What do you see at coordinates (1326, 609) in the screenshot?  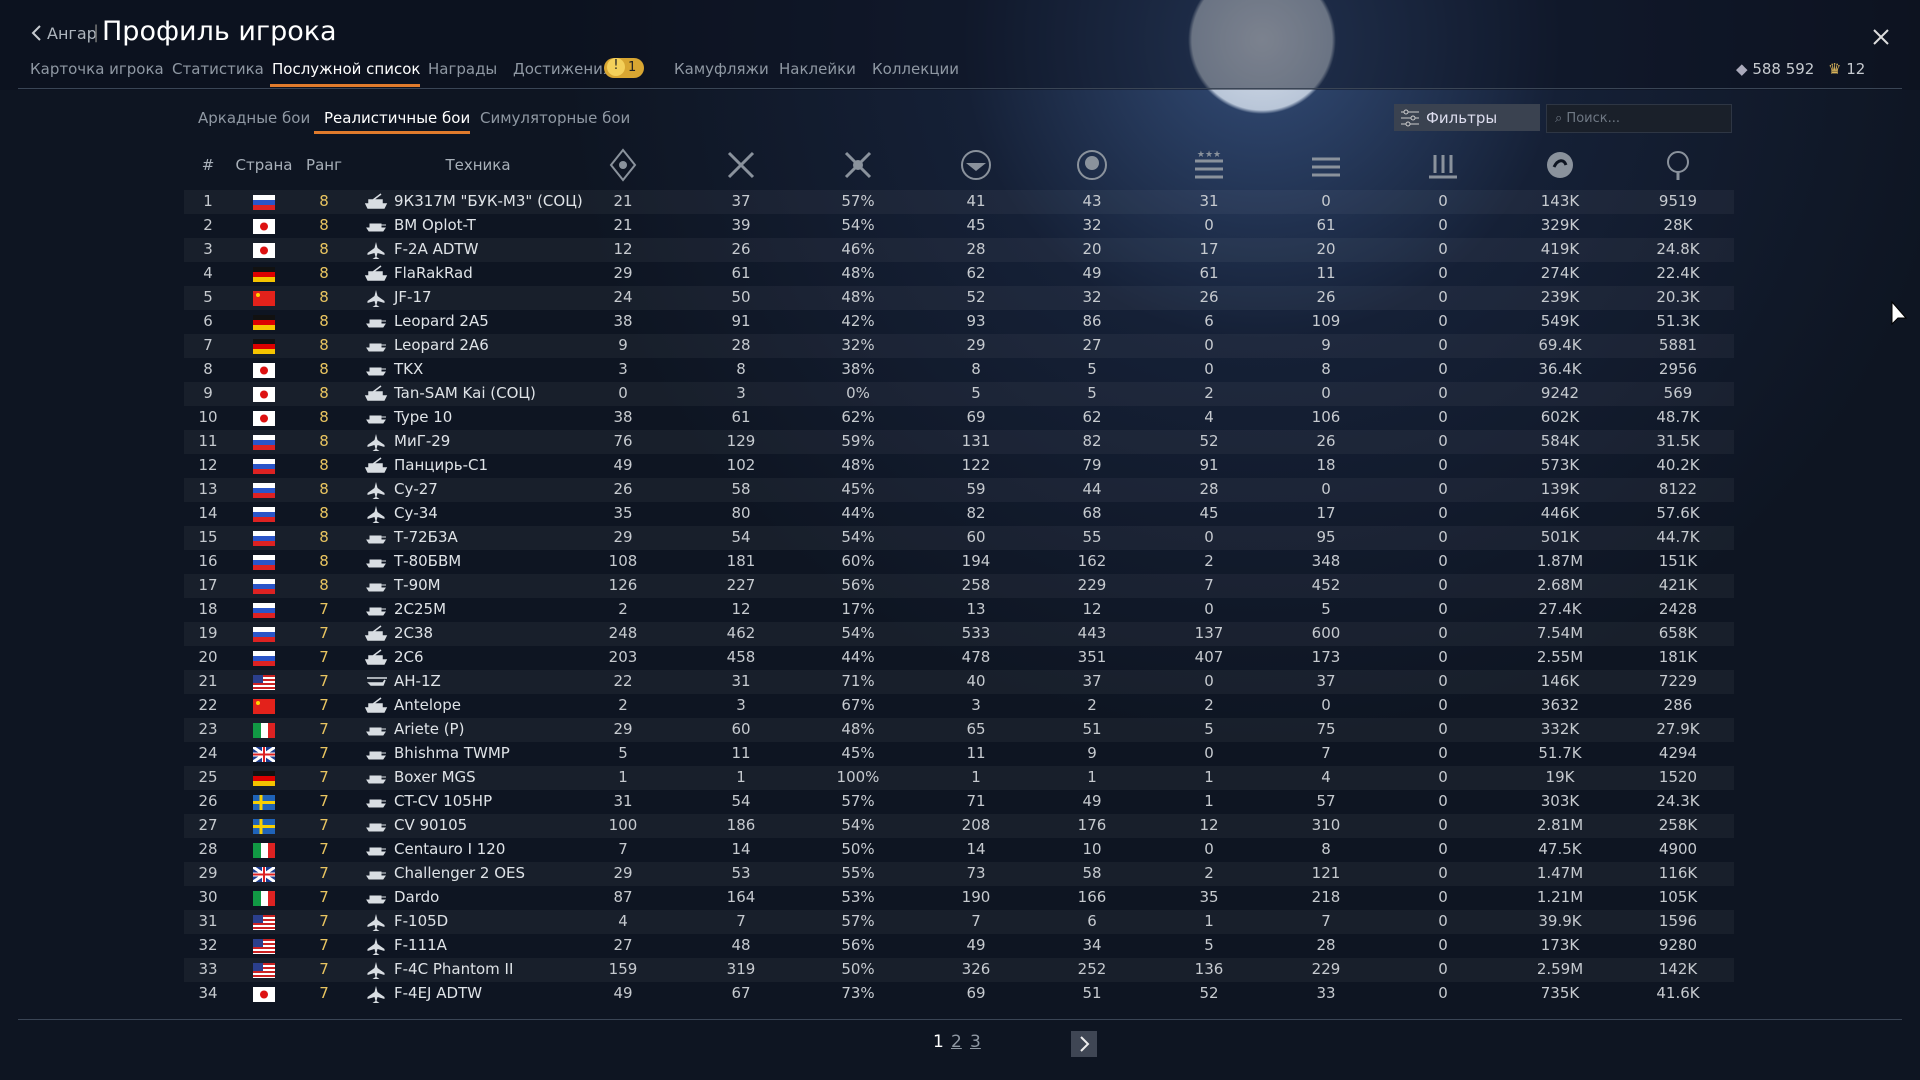 I see `stat-value: 5` at bounding box center [1326, 609].